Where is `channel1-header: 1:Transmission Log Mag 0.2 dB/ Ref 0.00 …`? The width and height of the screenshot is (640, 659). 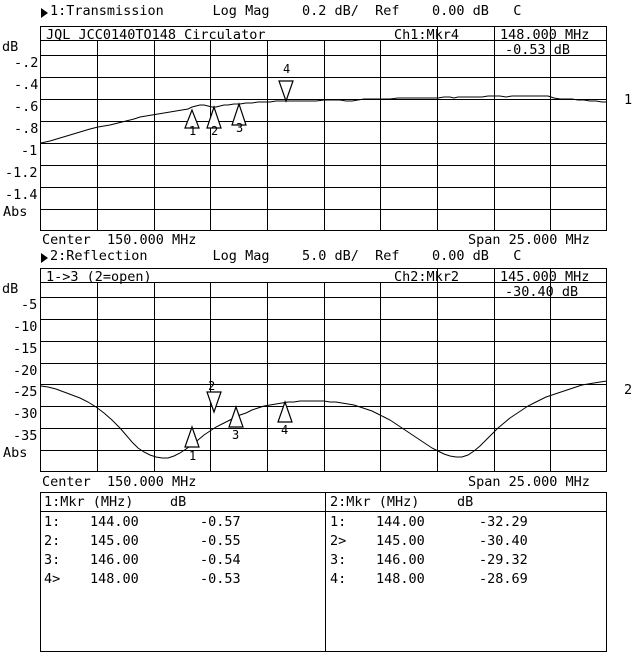
channel1-header: 1:Transmission Log Mag 0.2 dB/ Ref 0.00 … is located at coordinates (286, 11).